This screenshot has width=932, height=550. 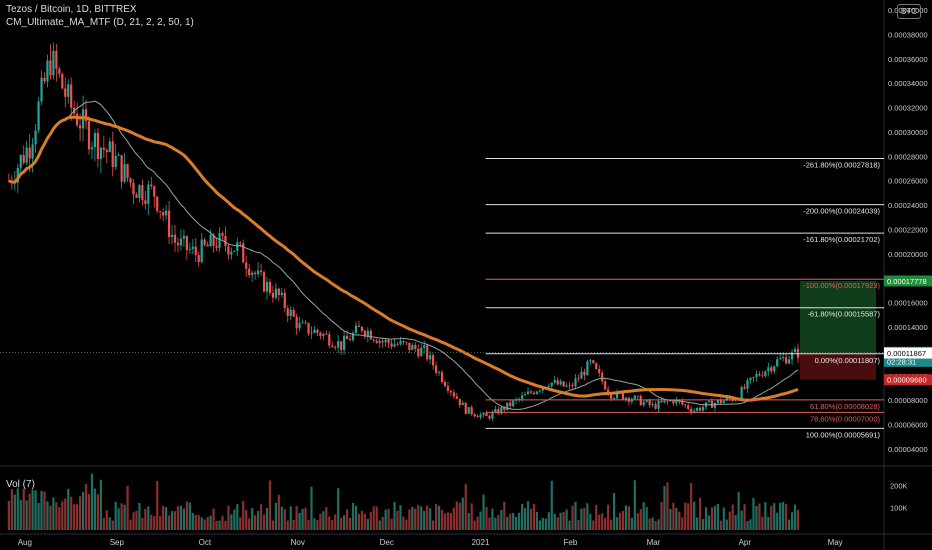 What do you see at coordinates (205, 542) in the screenshot?
I see `x-tick-label: Oct` at bounding box center [205, 542].